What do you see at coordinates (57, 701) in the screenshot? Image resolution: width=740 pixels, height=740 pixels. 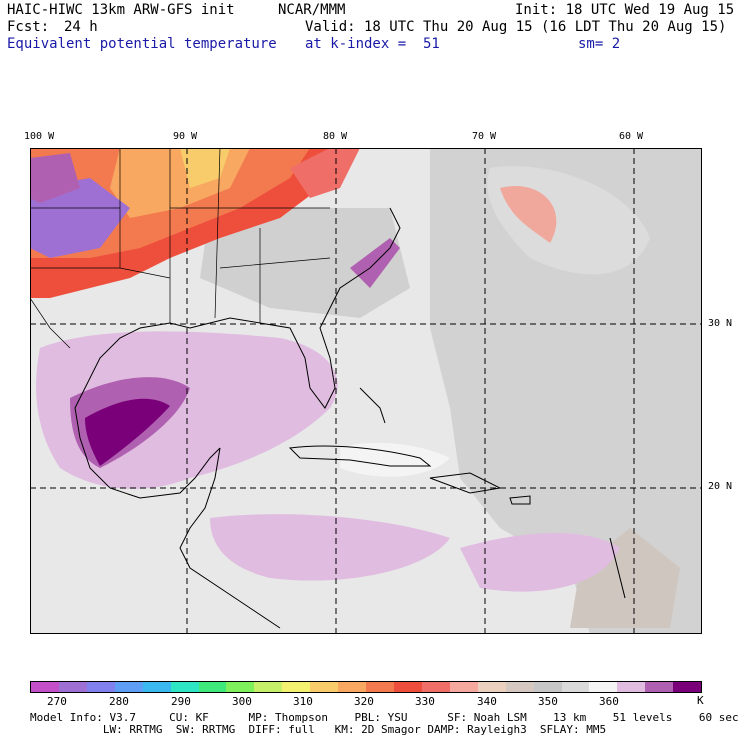 I see `colorbar-label-270: 270` at bounding box center [57, 701].